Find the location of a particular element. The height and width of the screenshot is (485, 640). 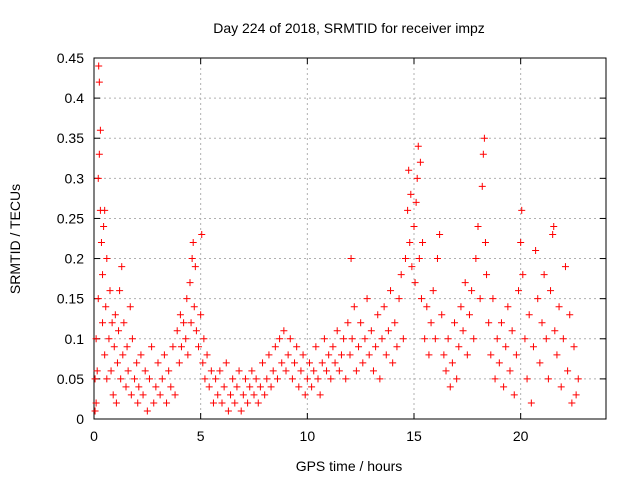

y-tick-label: 0.45 is located at coordinates (70, 58).